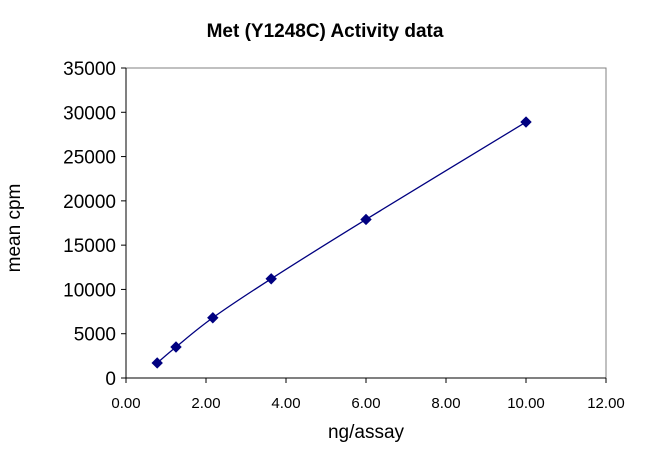  Describe the element at coordinates (366, 432) in the screenshot. I see `x-axis-title: ng/assay` at that location.